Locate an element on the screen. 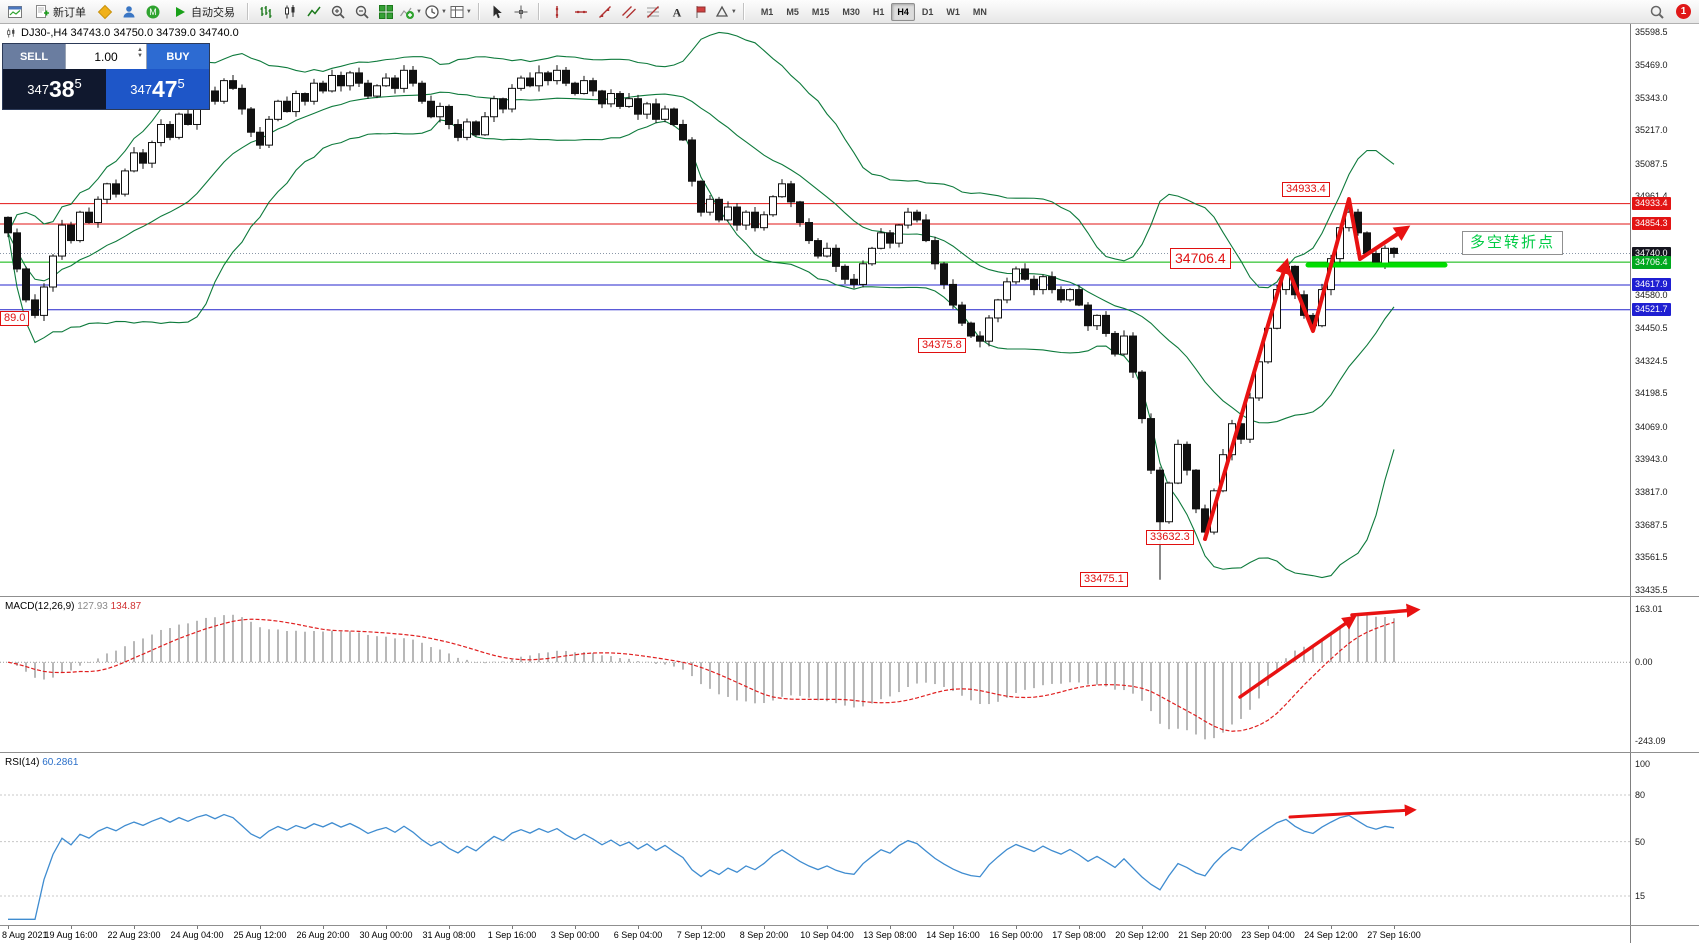  sell-button: SELL is located at coordinates (34, 56).